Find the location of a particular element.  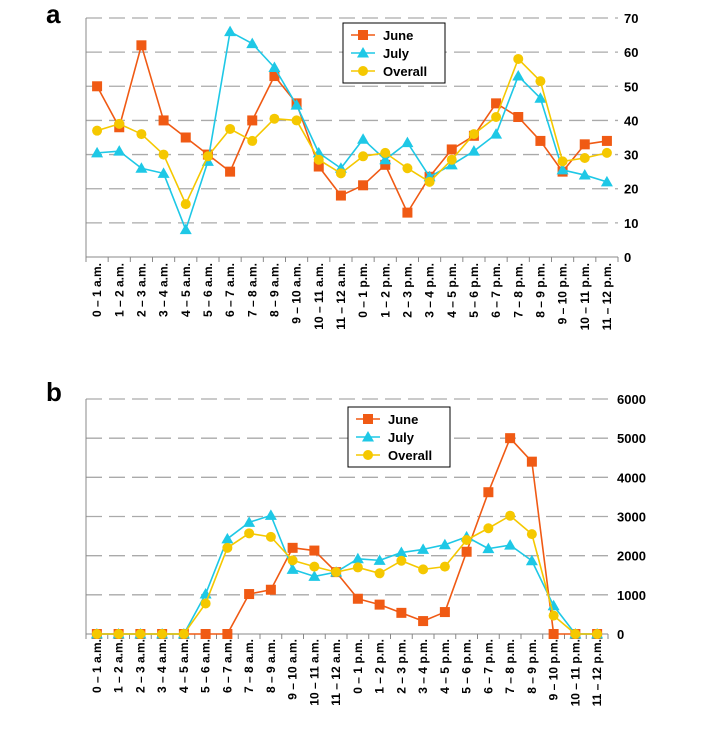

panel-b-legend-label: July is located at coordinates (401, 437).